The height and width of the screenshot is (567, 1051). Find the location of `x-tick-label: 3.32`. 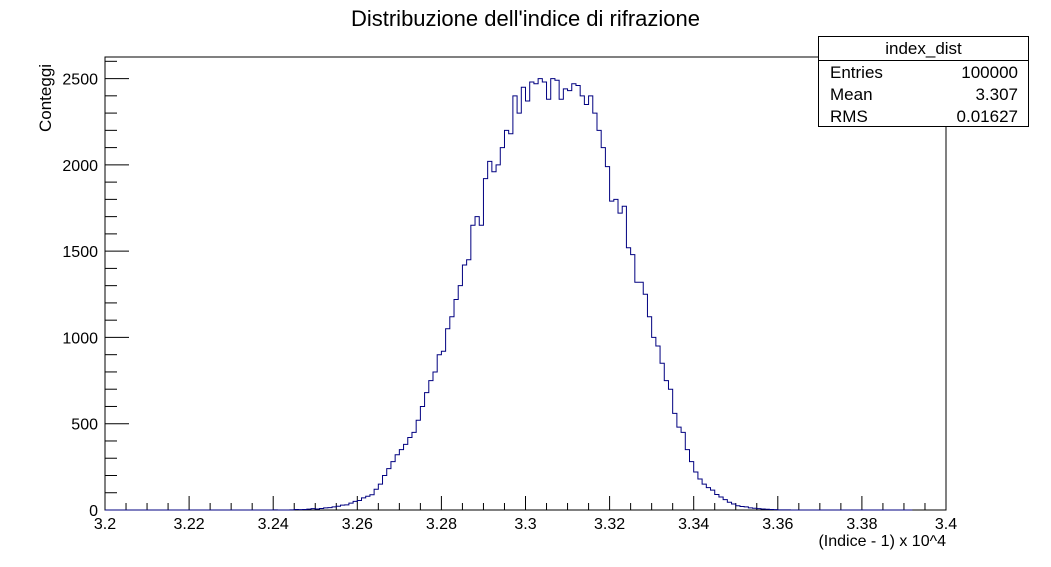

x-tick-label: 3.32 is located at coordinates (609, 524).